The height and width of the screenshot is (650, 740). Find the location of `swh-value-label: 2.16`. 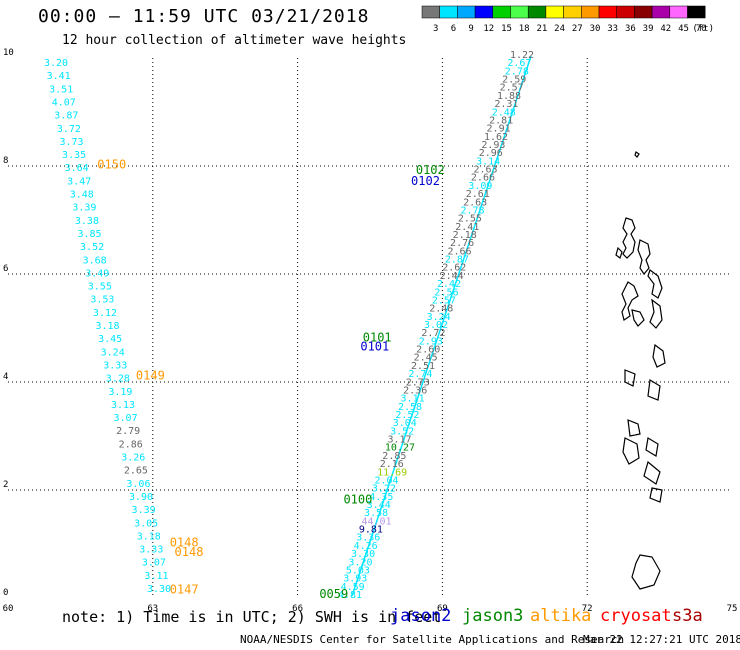

swh-value-label: 2.16 is located at coordinates (392, 464).